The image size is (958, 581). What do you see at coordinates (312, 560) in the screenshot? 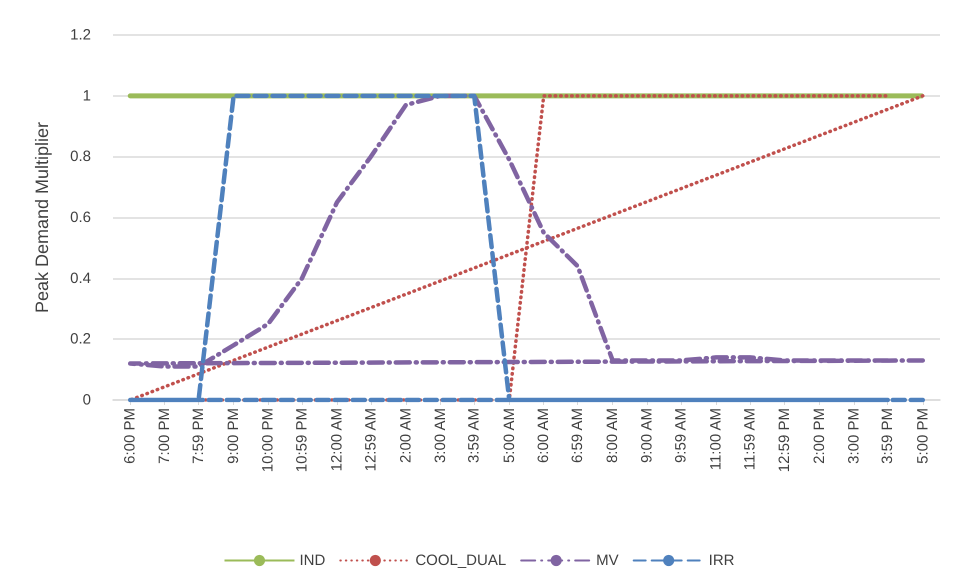
I see `legend-label: IND` at bounding box center [312, 560].